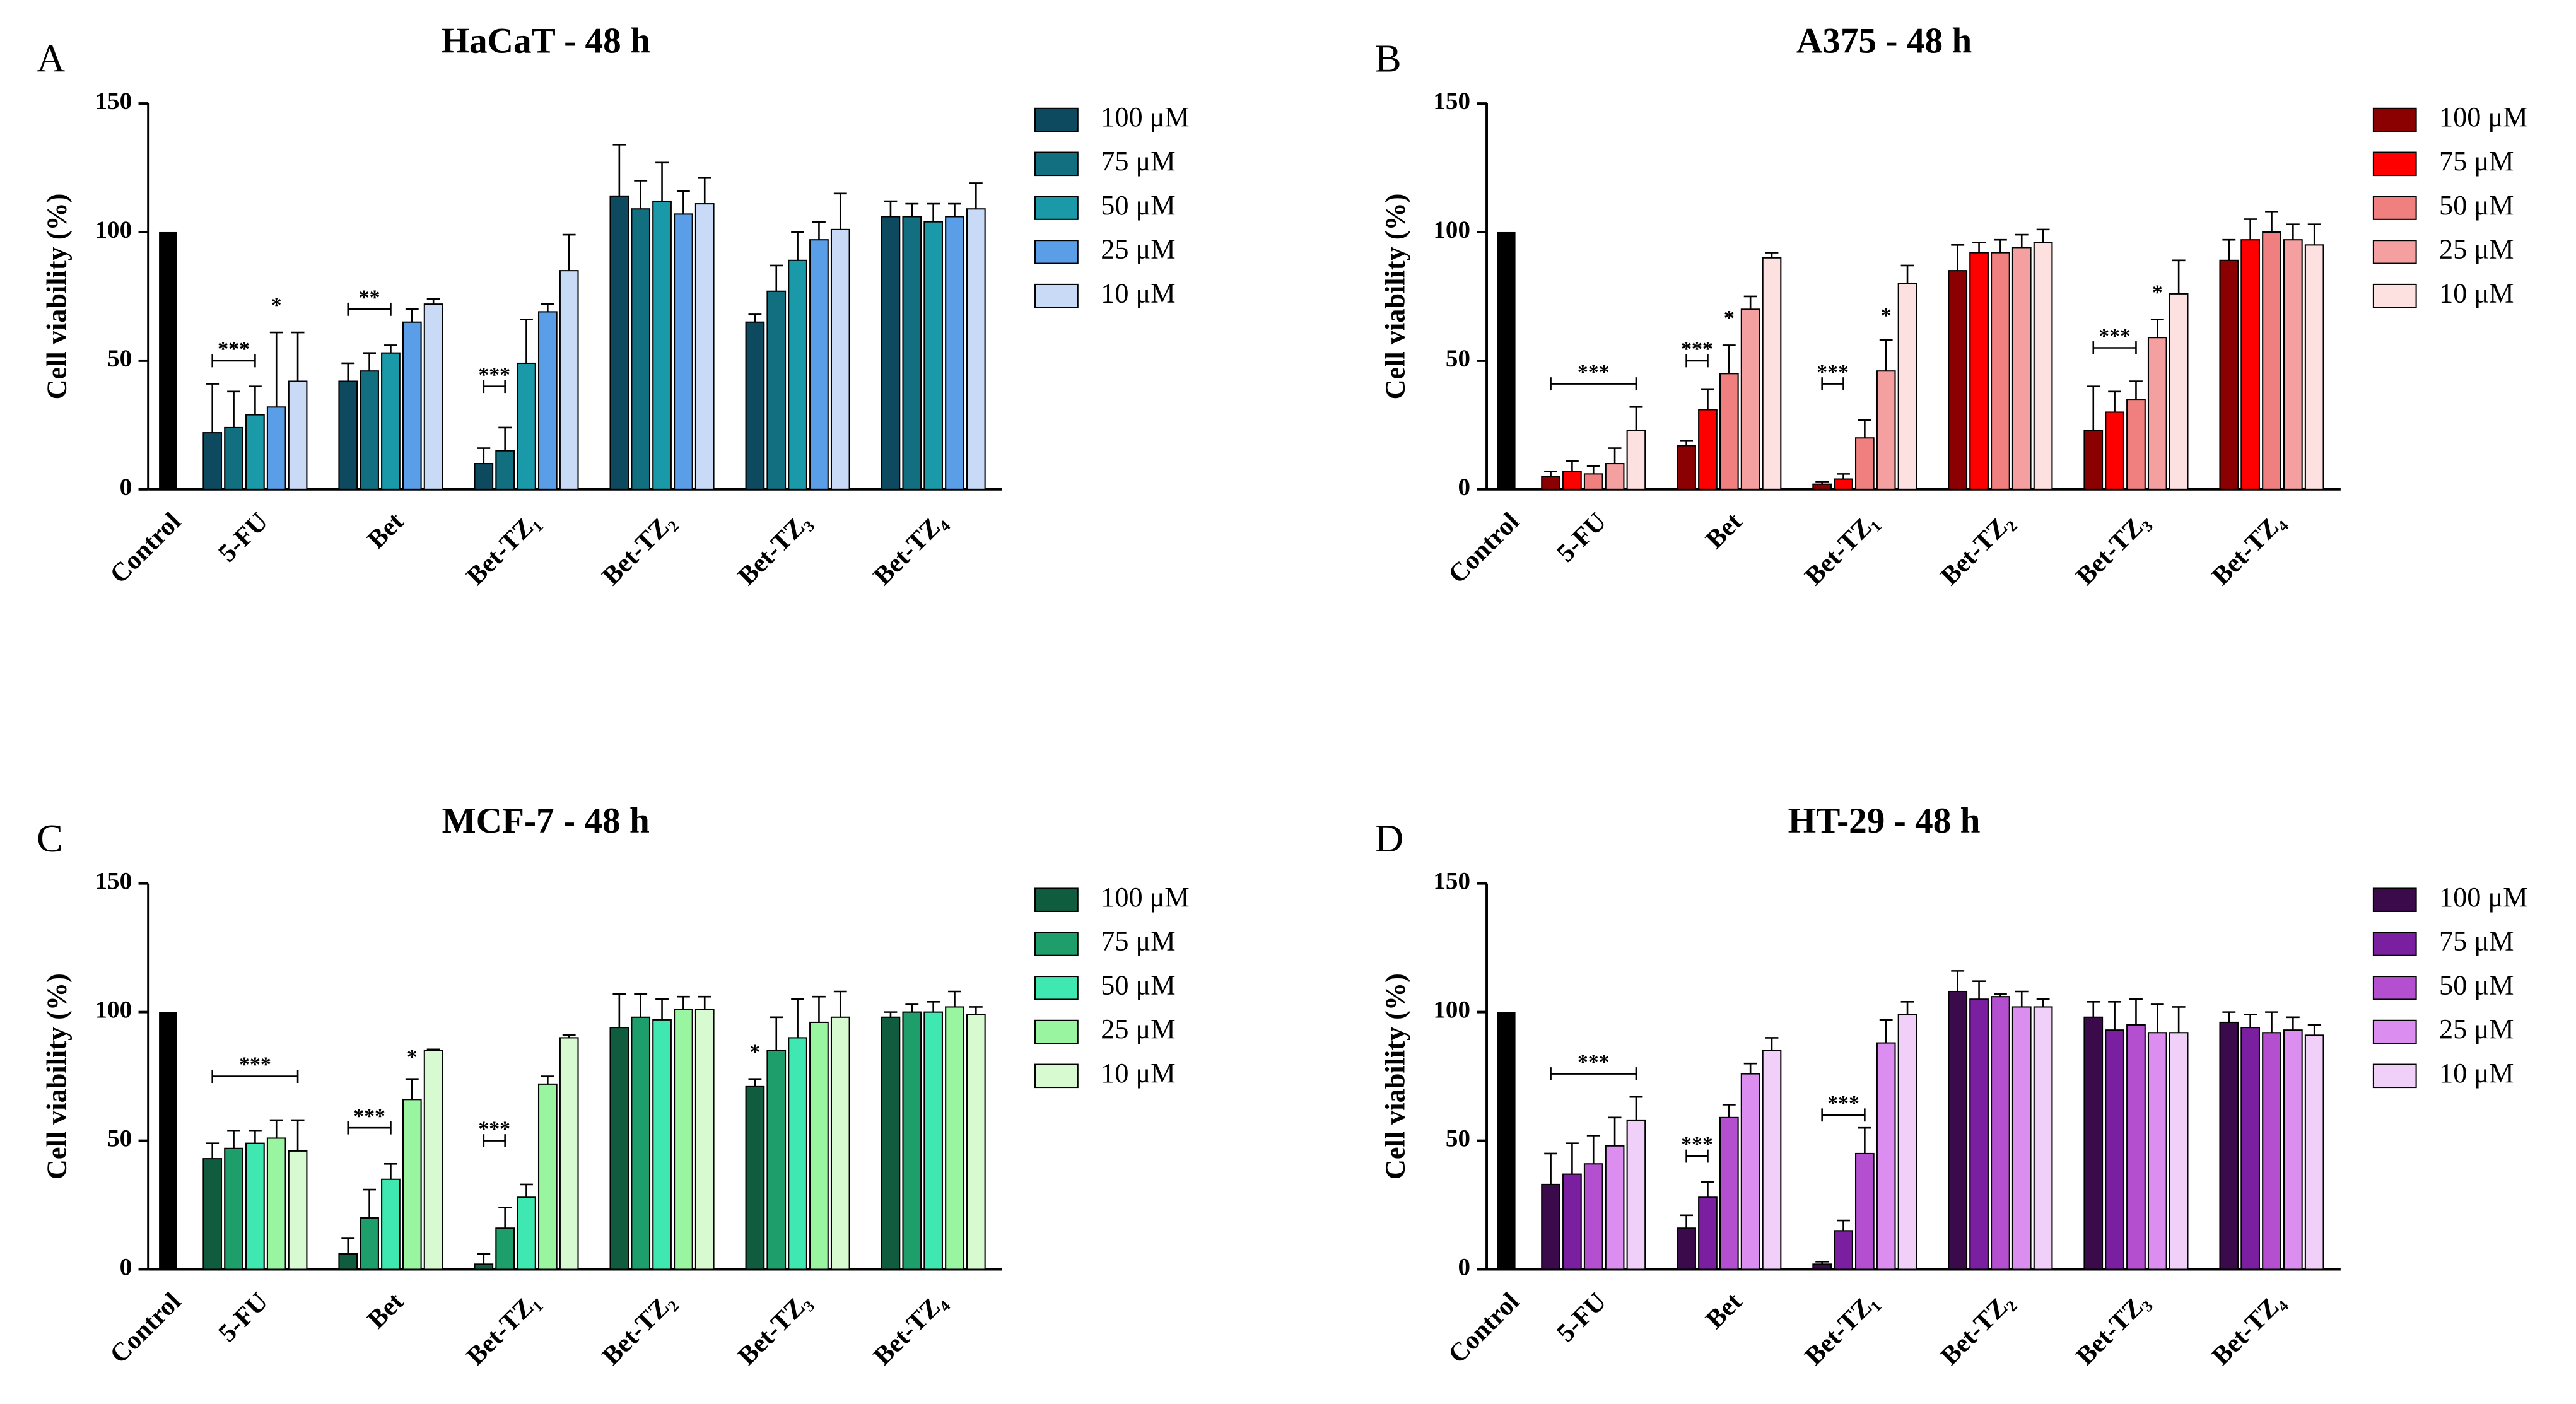 The height and width of the screenshot is (1404, 2576). What do you see at coordinates (910, 549) in the screenshot?
I see `x-tick-label: Bet-TZ₄` at bounding box center [910, 549].